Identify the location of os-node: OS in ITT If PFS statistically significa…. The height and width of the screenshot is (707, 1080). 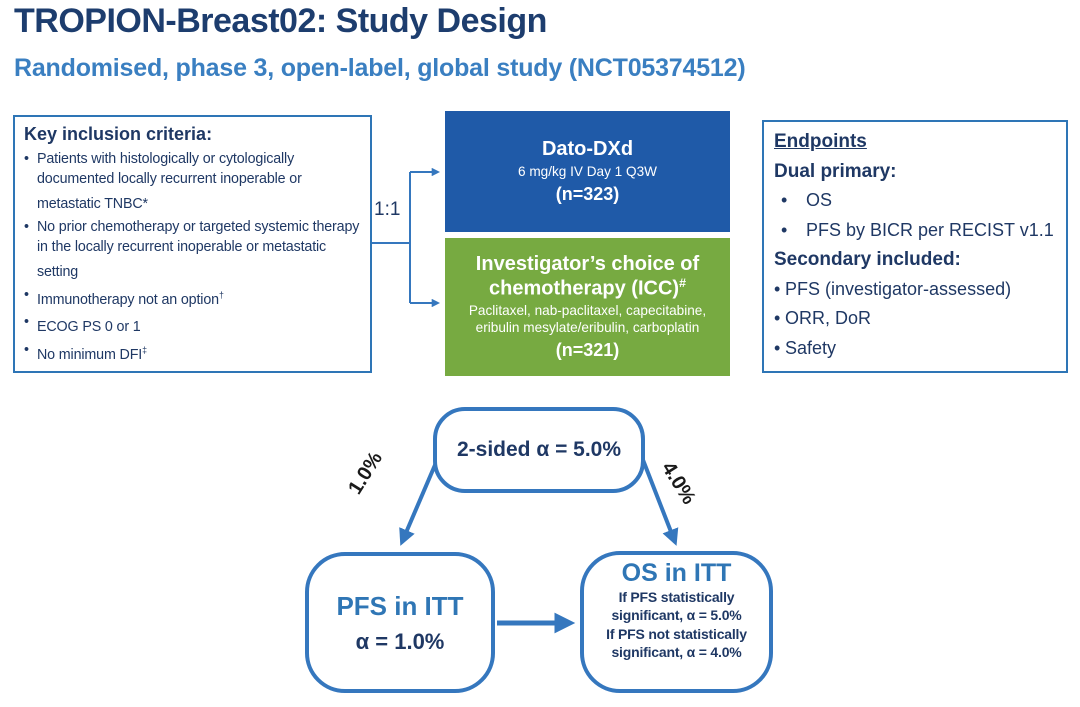
(676, 622).